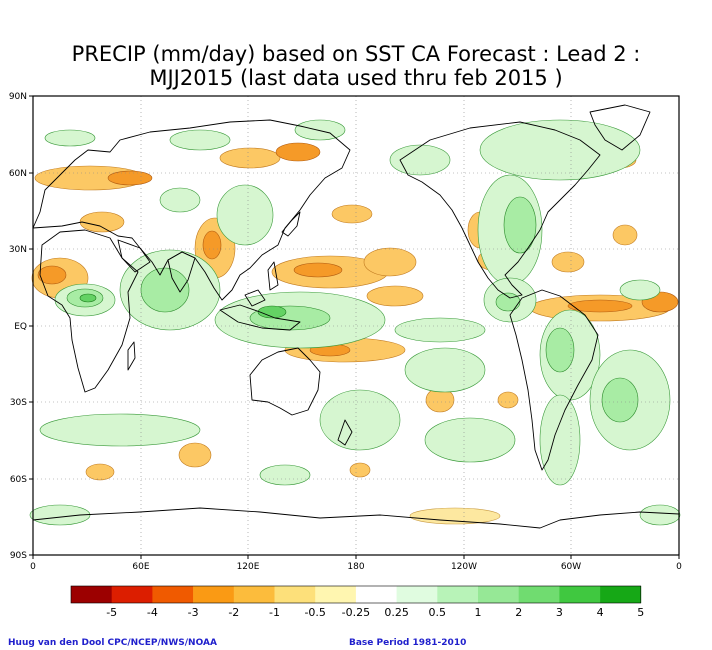 This screenshot has height=650, width=712. I want to click on latitude-axis: 90N 60N 30N EQ 30S 60S 90S, so click(21, 326).